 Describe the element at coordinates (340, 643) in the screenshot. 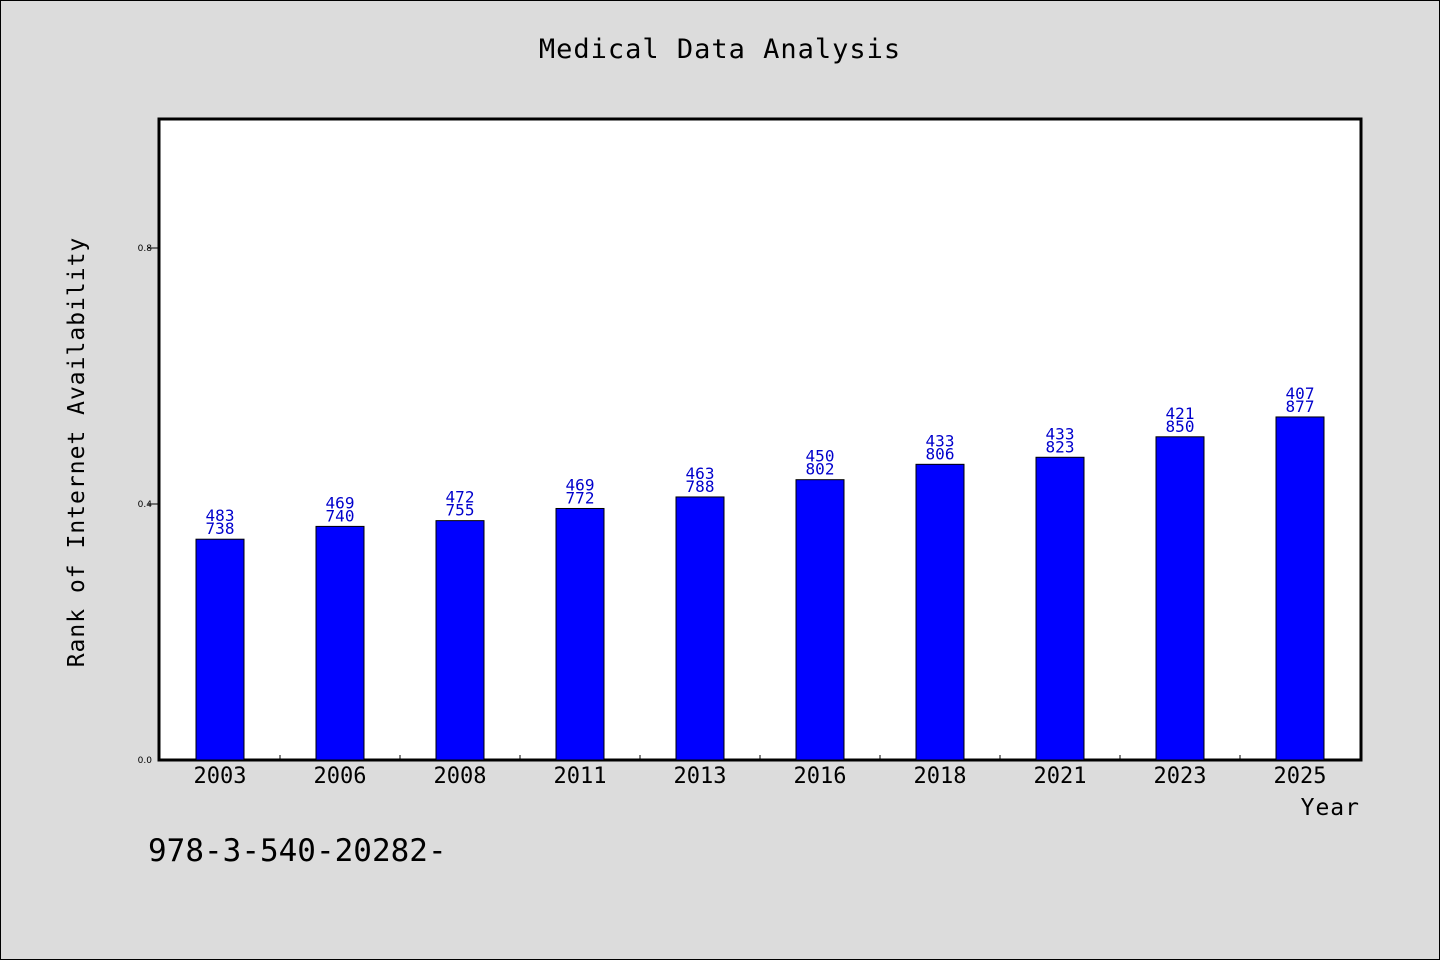

I see `bar-2006` at that location.